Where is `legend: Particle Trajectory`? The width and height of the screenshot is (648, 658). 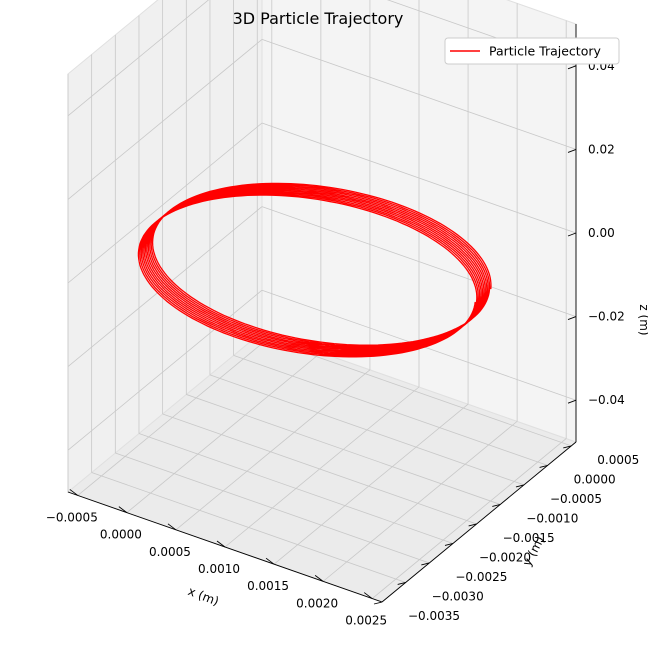
legend: Particle Trajectory is located at coordinates (532, 51).